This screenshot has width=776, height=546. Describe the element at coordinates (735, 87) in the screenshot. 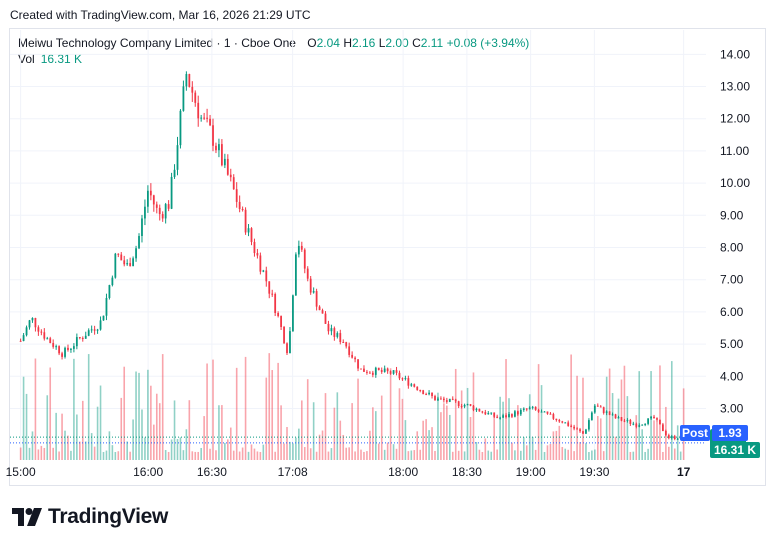

I see `y-tick-label: 13.00` at that location.